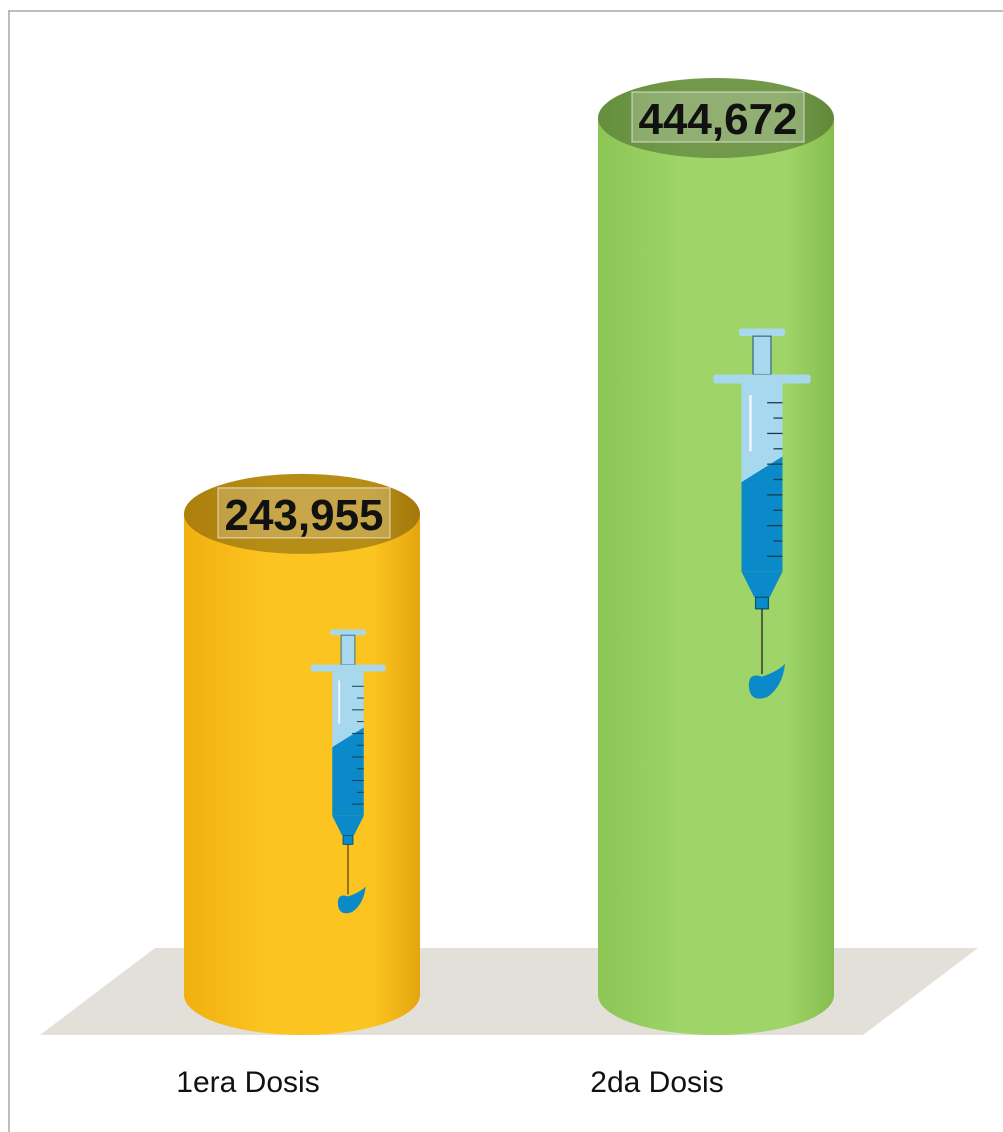  What do you see at coordinates (656, 1082) in the screenshot?
I see `category-label-2da-dosis: 2da Dosis` at bounding box center [656, 1082].